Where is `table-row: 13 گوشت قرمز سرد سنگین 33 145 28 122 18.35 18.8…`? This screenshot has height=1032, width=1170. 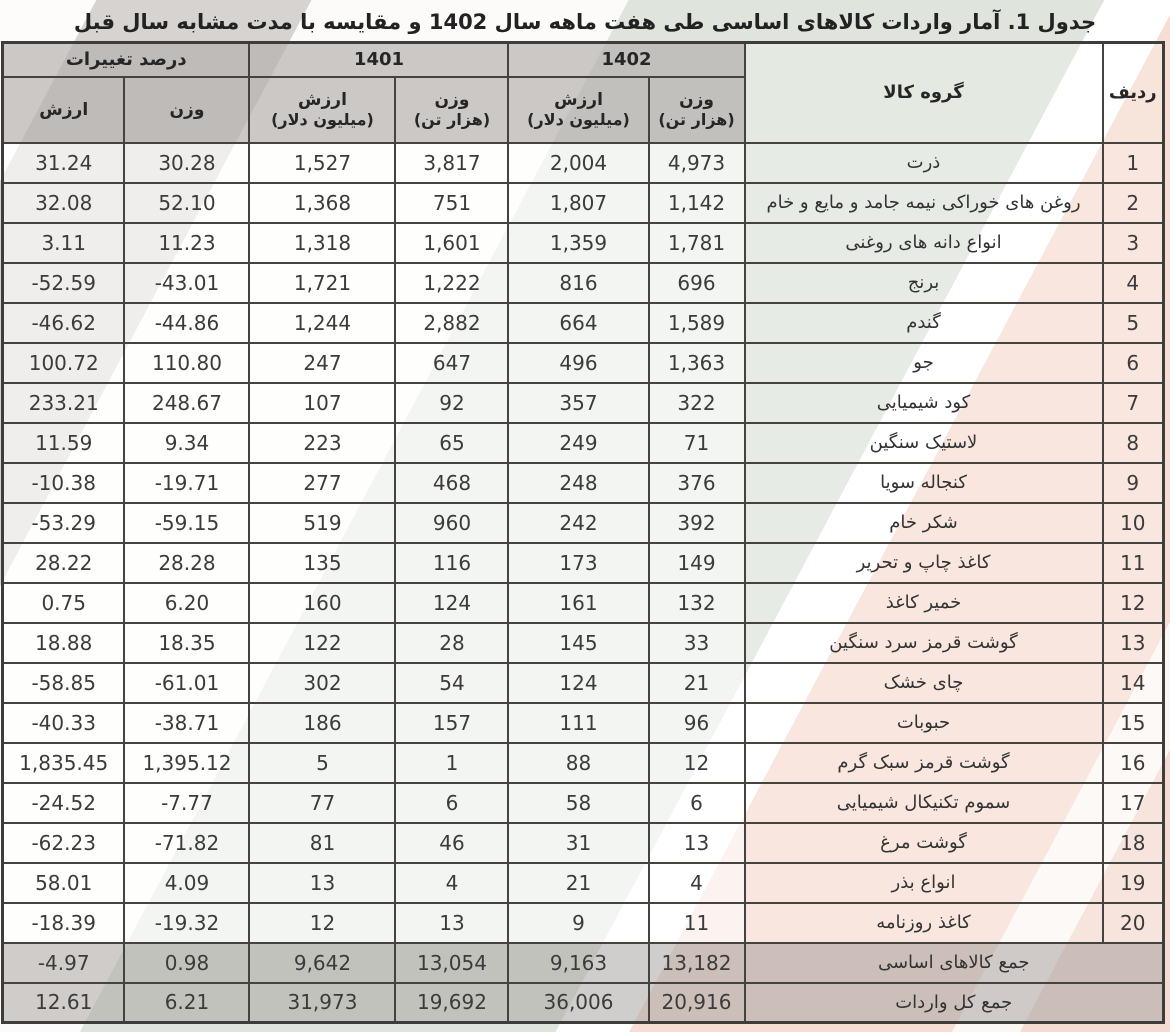
table-row: 13 گوشت قرمز سرد سنگین 33 145 28 122 18.35 18.8… is located at coordinates (583, 642).